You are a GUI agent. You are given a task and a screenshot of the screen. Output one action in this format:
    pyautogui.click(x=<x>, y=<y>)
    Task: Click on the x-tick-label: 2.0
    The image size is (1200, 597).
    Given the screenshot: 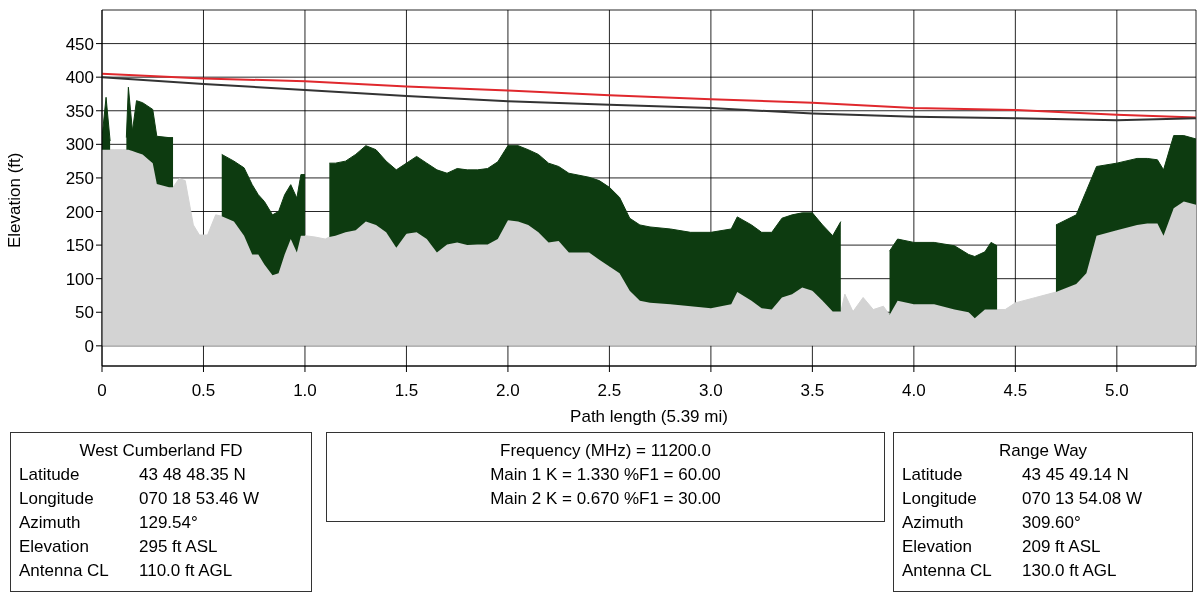 What is the action you would take?
    pyautogui.click(x=508, y=391)
    